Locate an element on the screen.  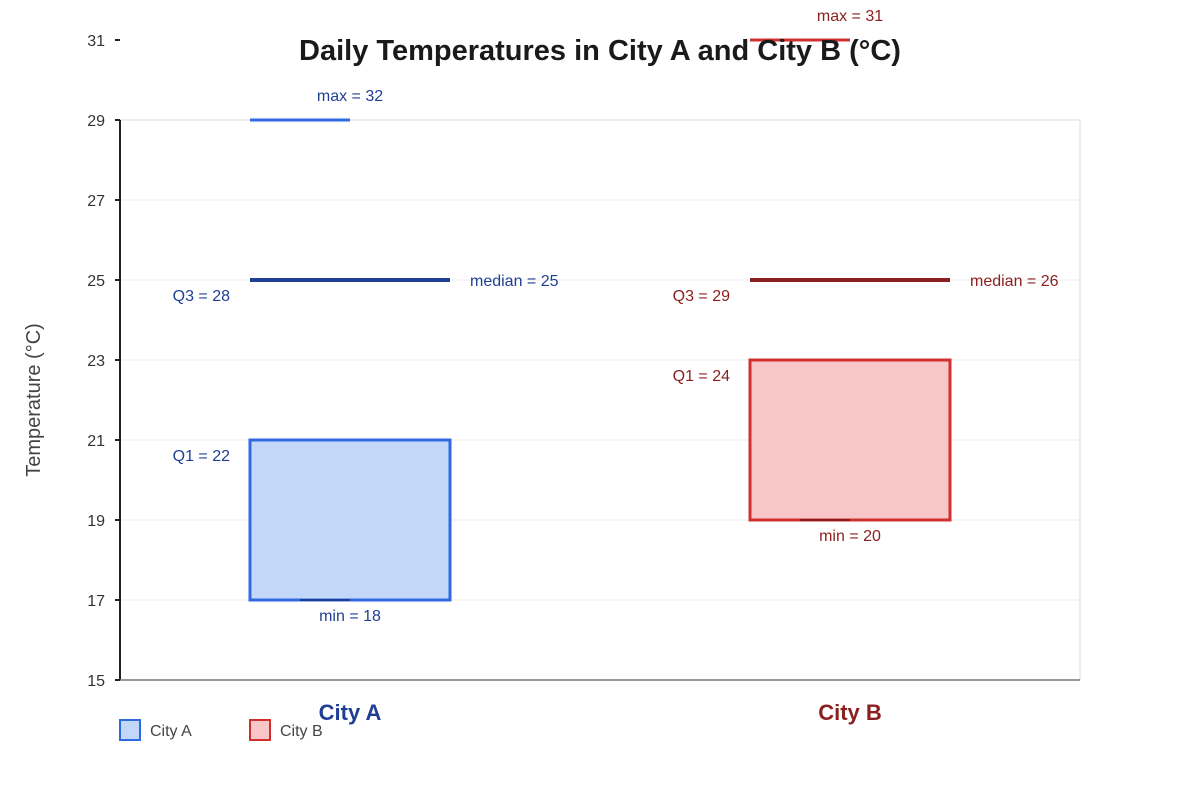
max-label: max = 31 is located at coordinates (850, 16).